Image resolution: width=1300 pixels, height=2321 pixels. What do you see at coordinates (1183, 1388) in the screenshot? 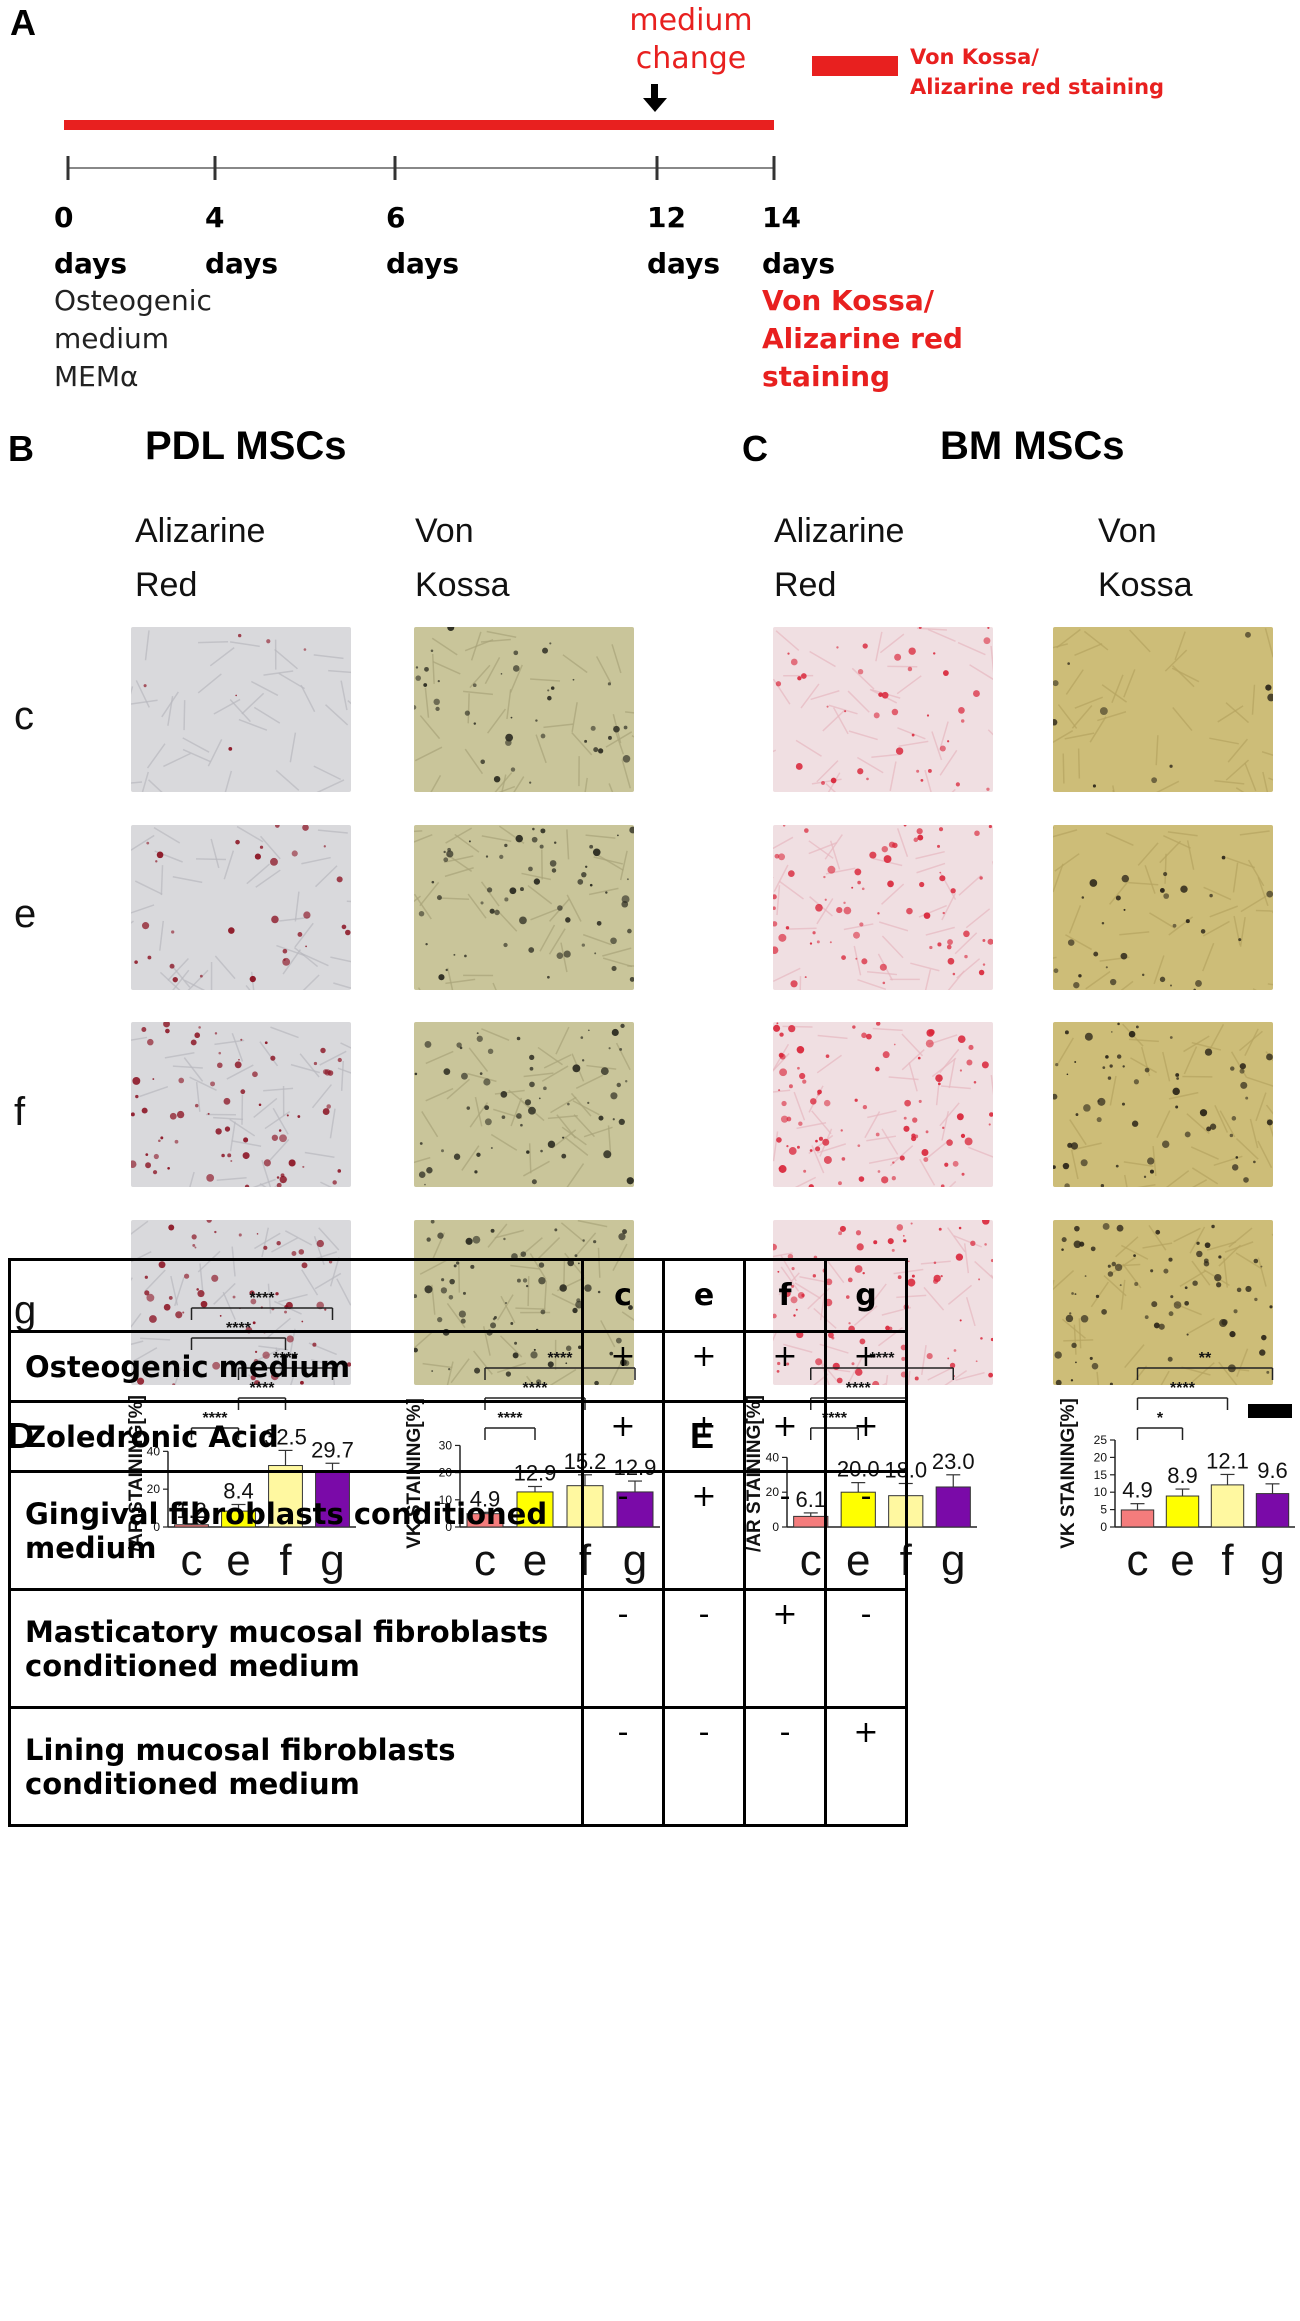
I see `significance-stars: ****` at bounding box center [1183, 1388].